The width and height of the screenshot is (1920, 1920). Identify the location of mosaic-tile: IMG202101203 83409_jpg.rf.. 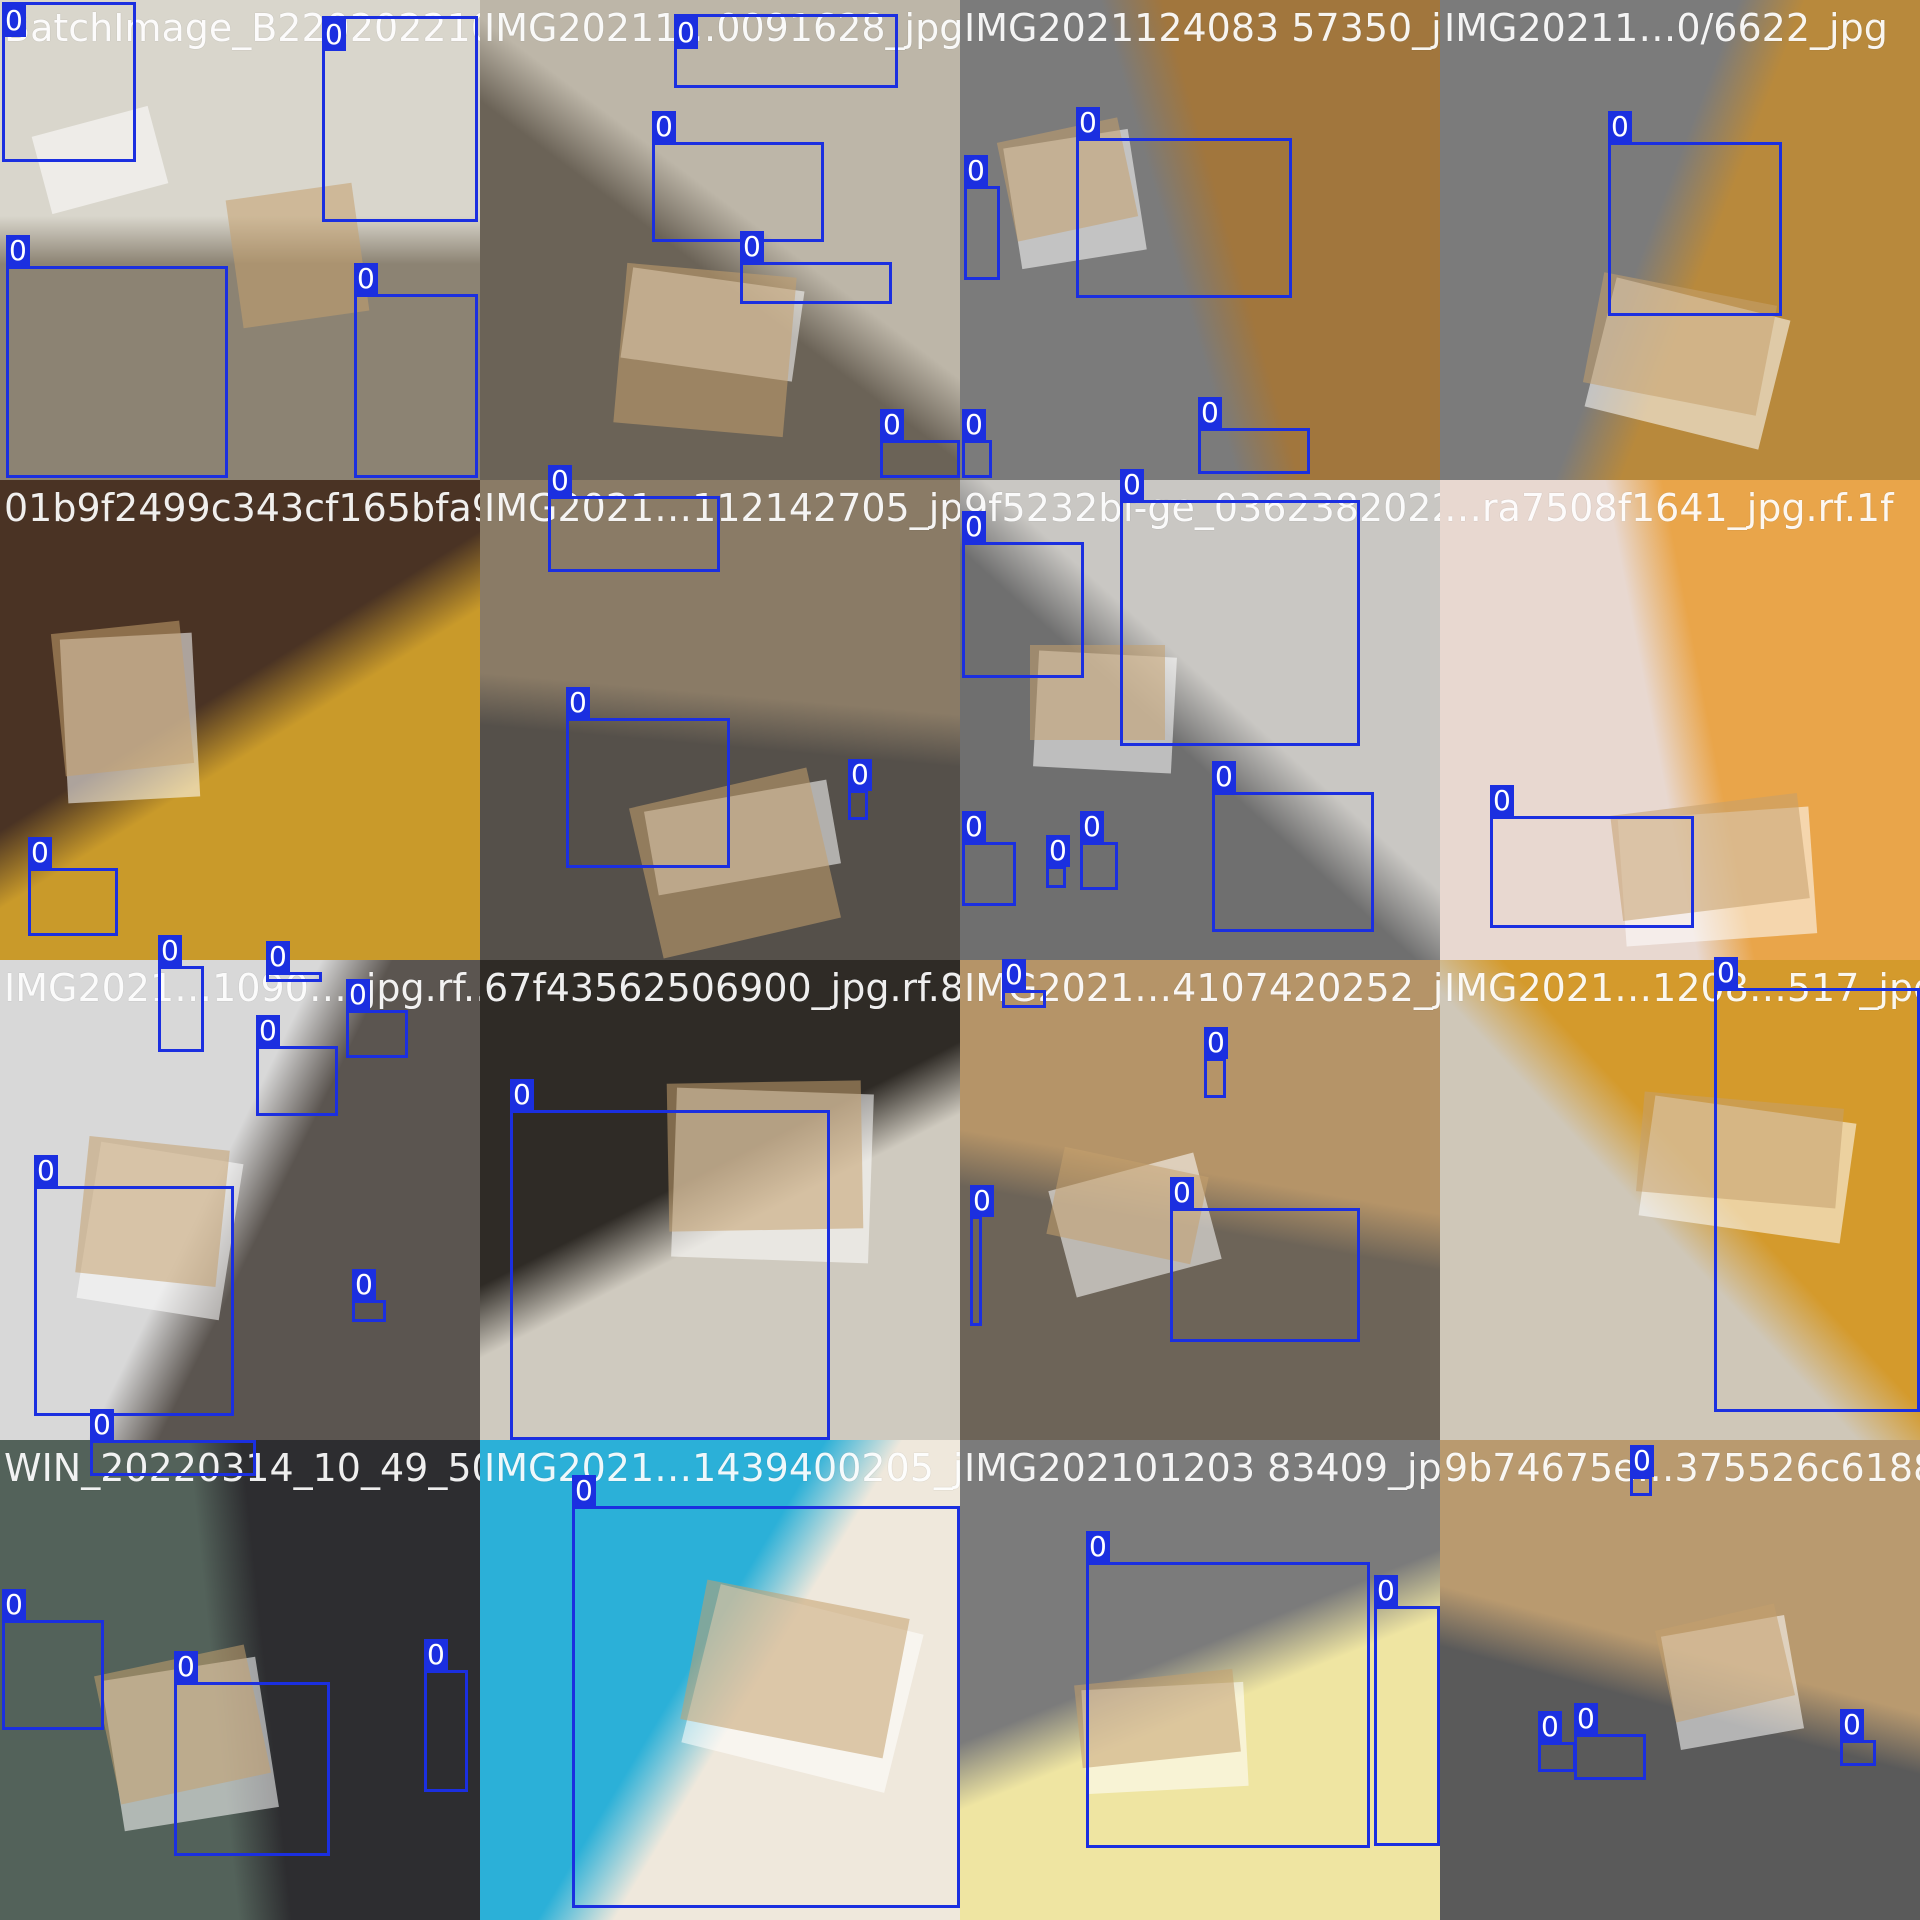
(1200, 1680).